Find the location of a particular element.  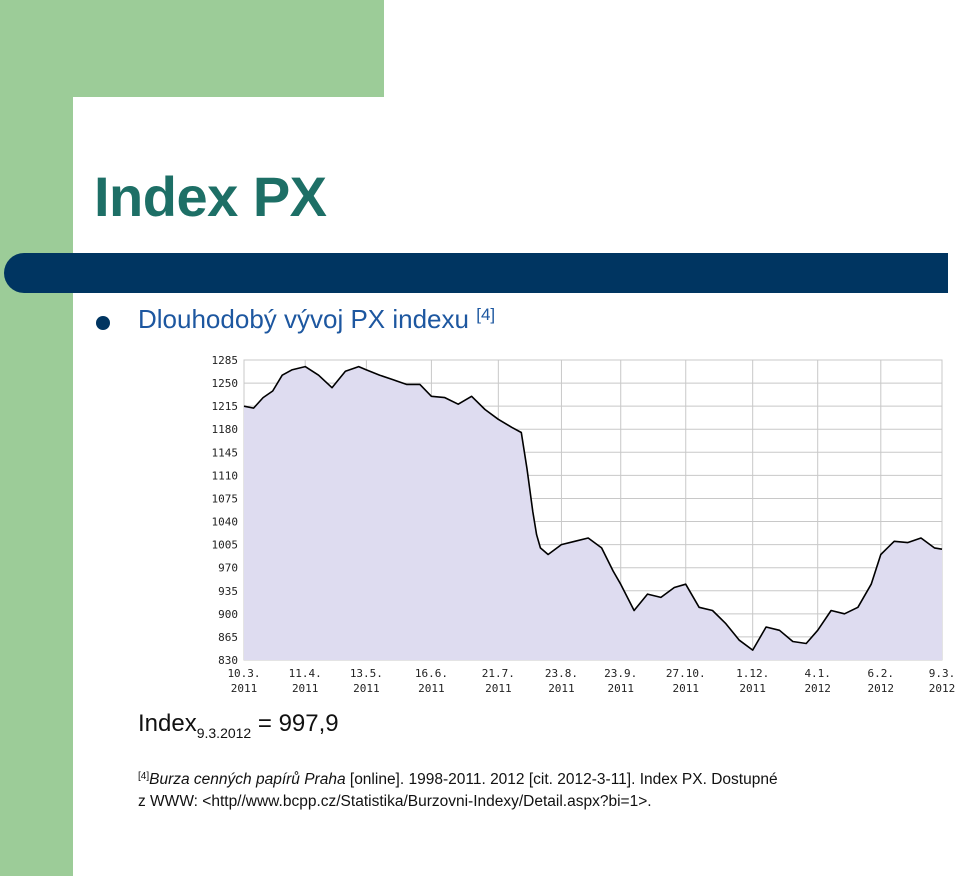

x-tick-label-date: 9.3. is located at coordinates (942, 673).